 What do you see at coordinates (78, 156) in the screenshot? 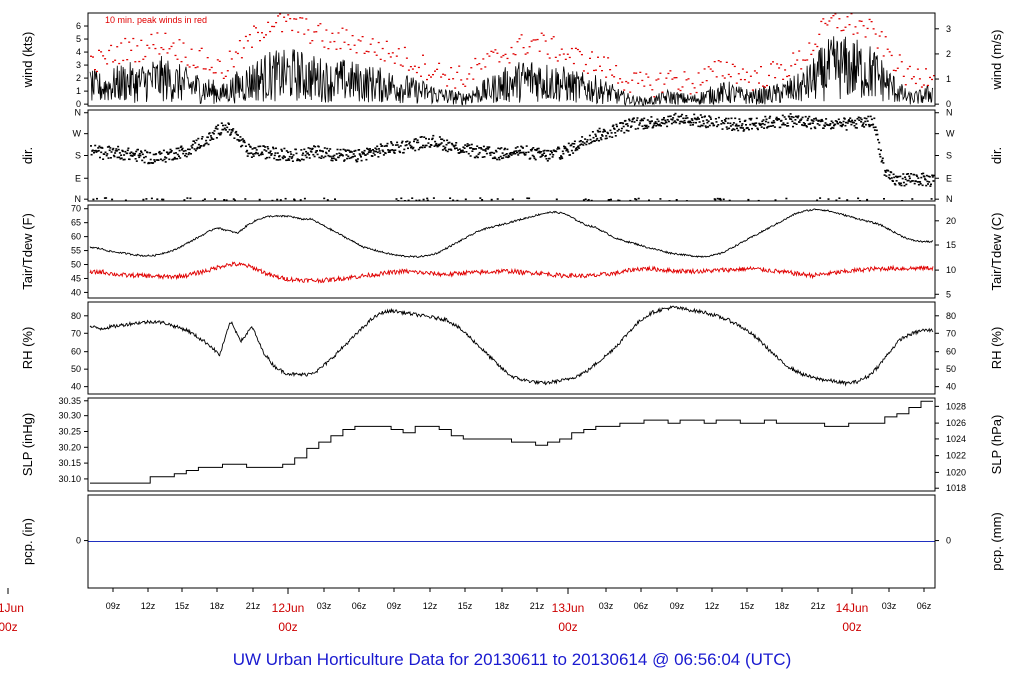
I see `left-tick-label-dir: S` at bounding box center [78, 156].